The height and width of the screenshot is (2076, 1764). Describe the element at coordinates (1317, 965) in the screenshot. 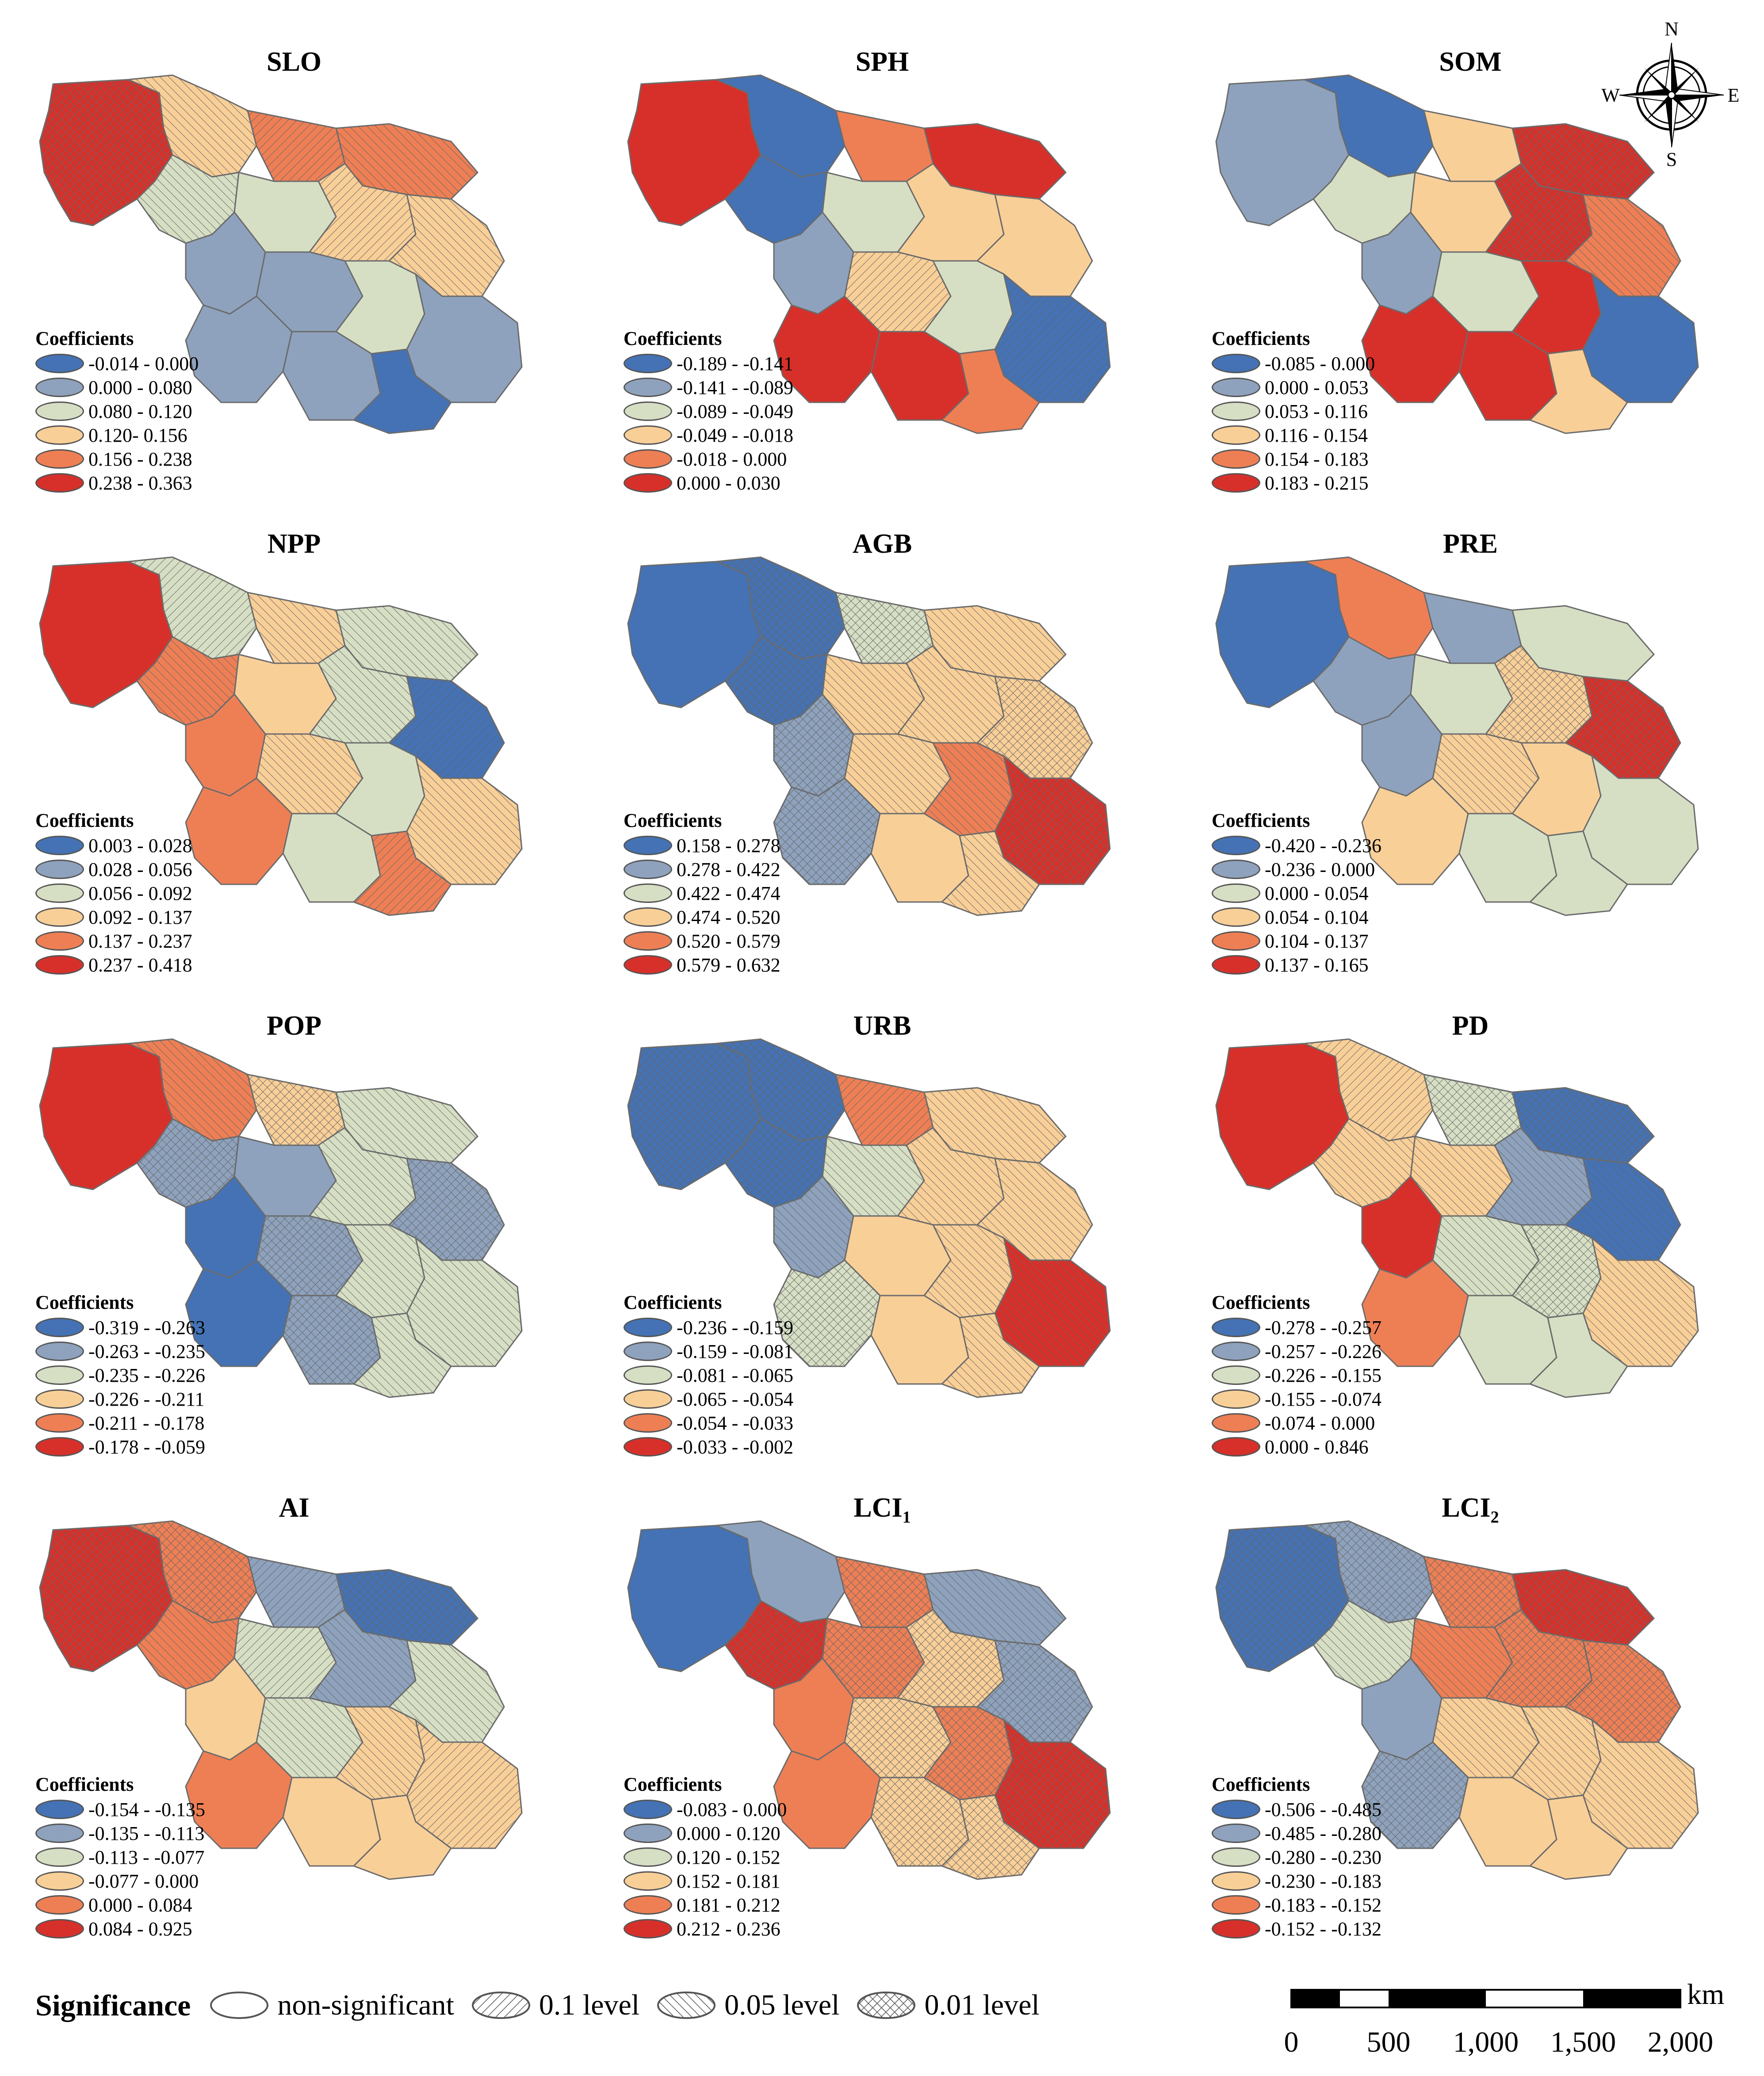

I see `legend-label: 0.137 - 0.165` at that location.